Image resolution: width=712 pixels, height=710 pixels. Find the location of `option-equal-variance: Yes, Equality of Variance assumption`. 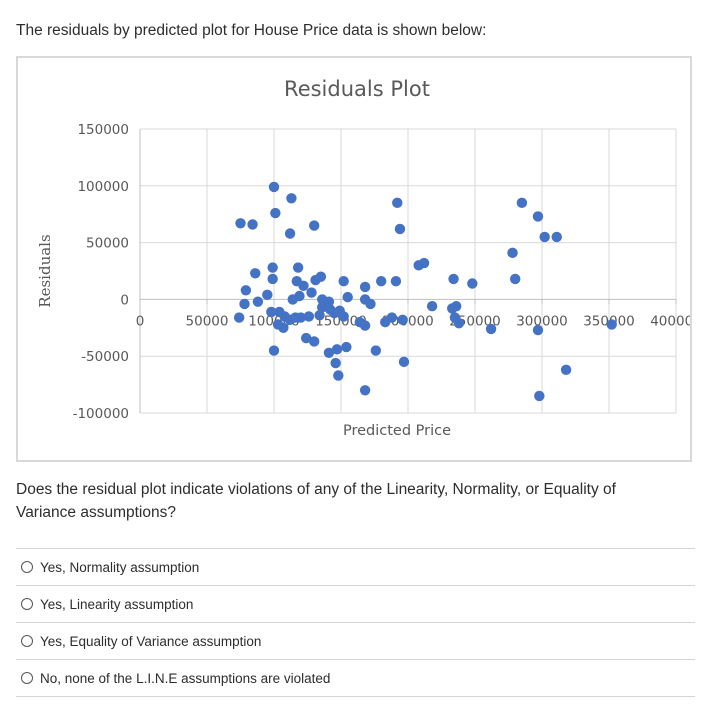

option-equal-variance: Yes, Equality of Variance assumption is located at coordinates (355, 640).